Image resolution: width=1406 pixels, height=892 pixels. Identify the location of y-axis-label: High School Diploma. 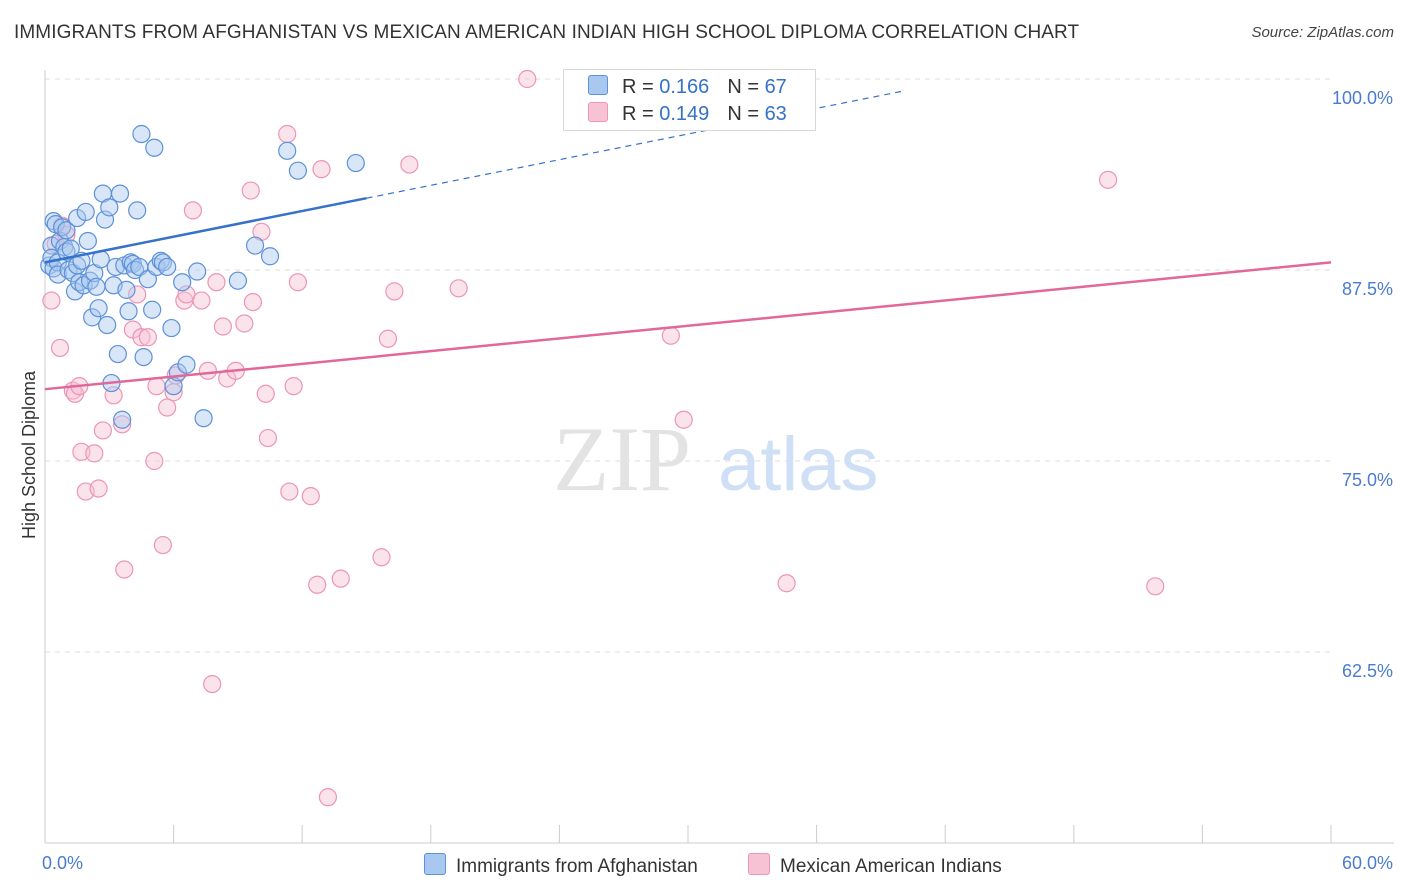
(29, 454).